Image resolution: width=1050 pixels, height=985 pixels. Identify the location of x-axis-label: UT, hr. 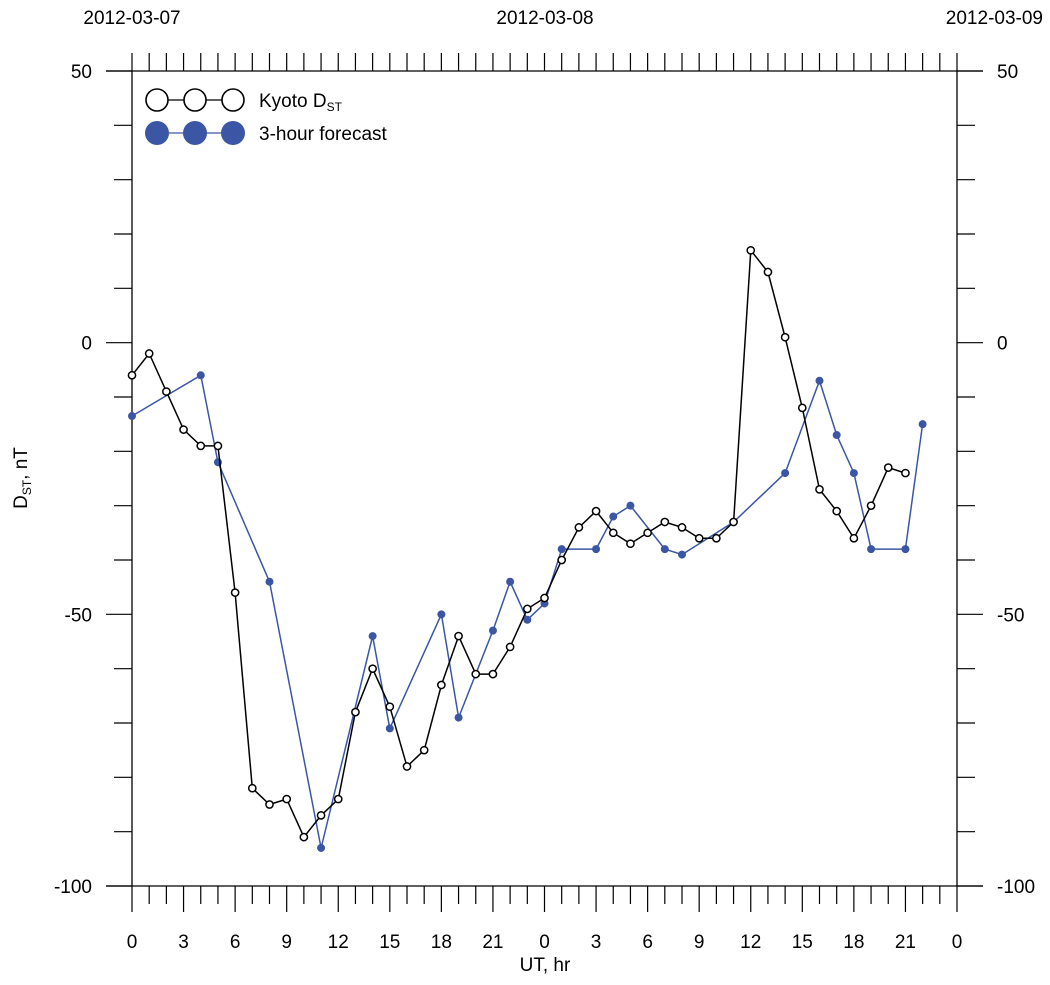
(545, 965).